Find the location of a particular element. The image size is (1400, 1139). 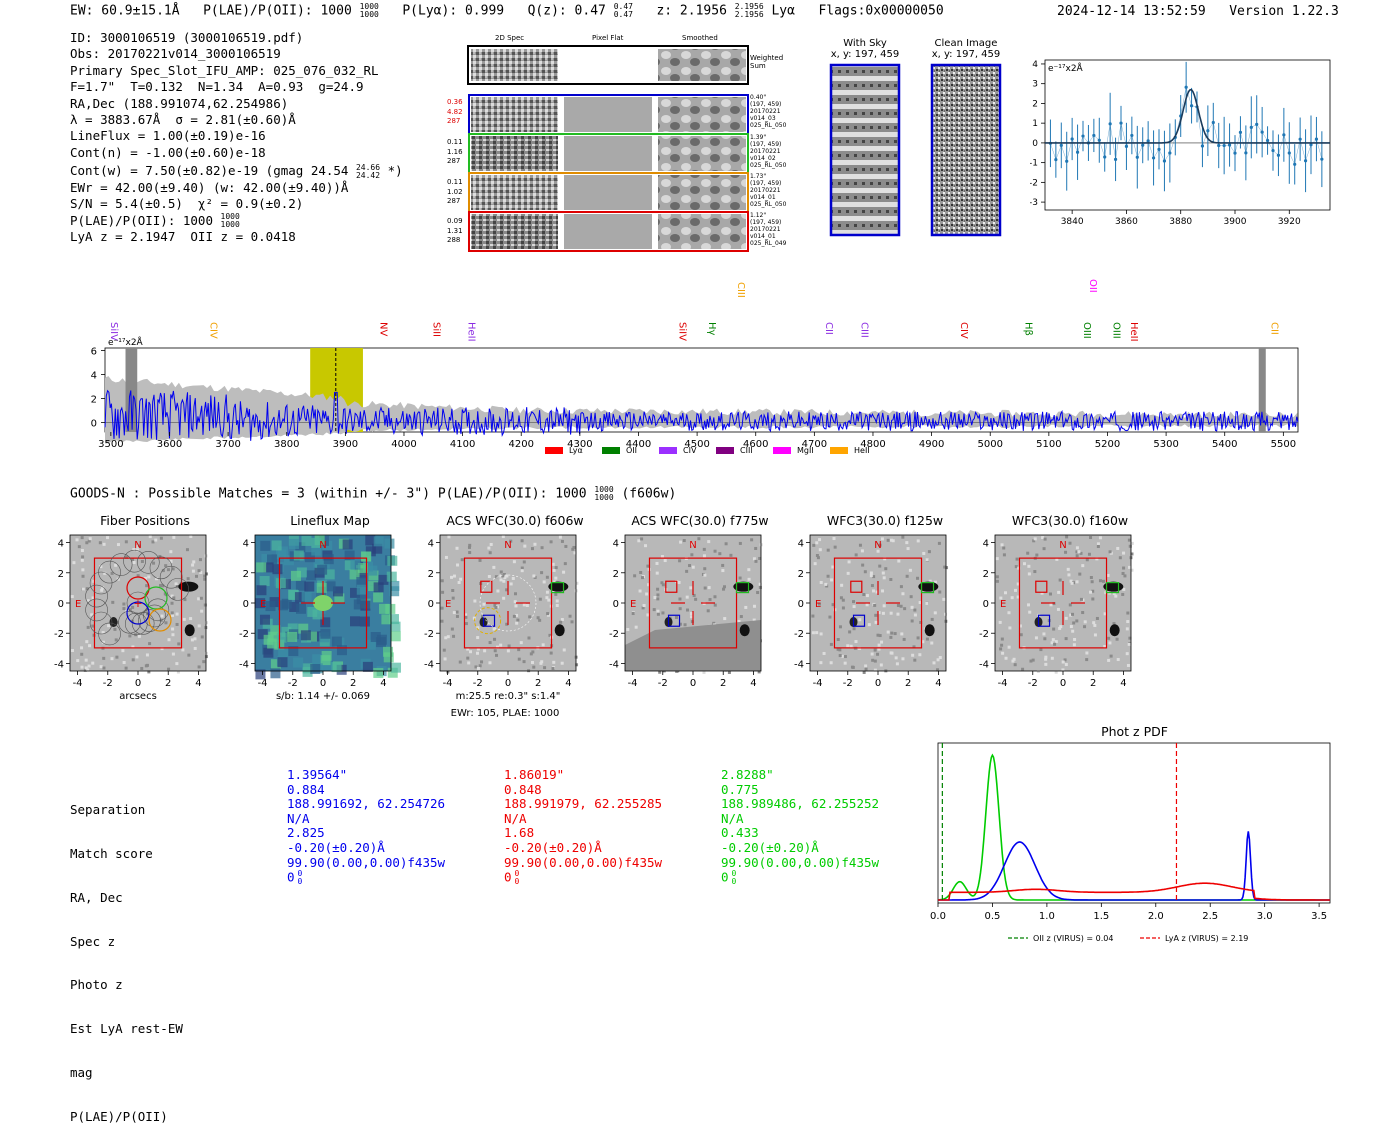

fiber-circle is located at coordinates (143, 623).